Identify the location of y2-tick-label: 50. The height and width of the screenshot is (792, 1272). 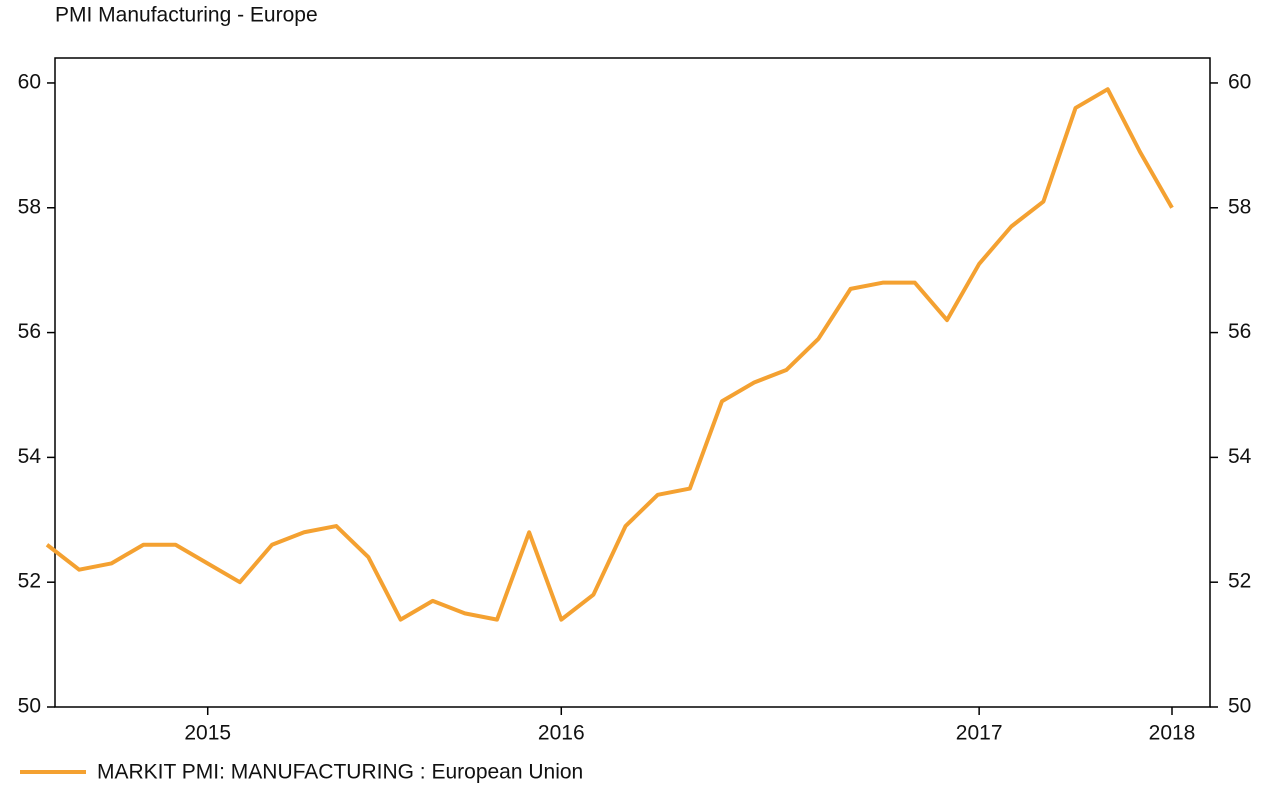
(1239, 706).